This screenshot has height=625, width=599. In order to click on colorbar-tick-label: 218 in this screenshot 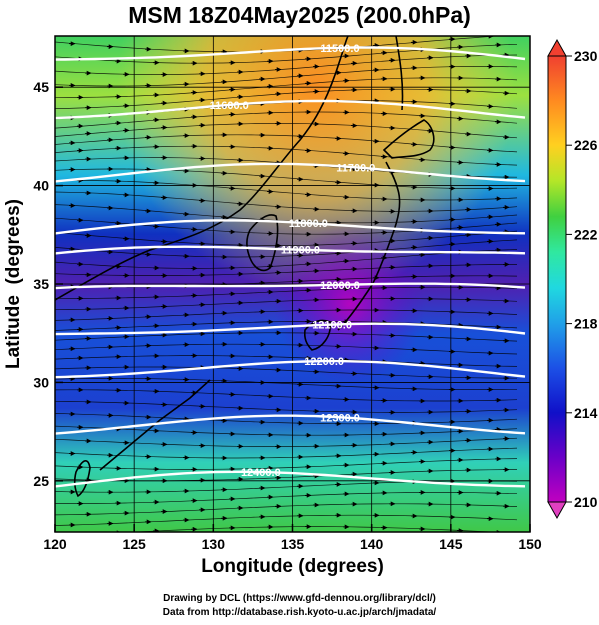, I will do `click(586, 324)`.